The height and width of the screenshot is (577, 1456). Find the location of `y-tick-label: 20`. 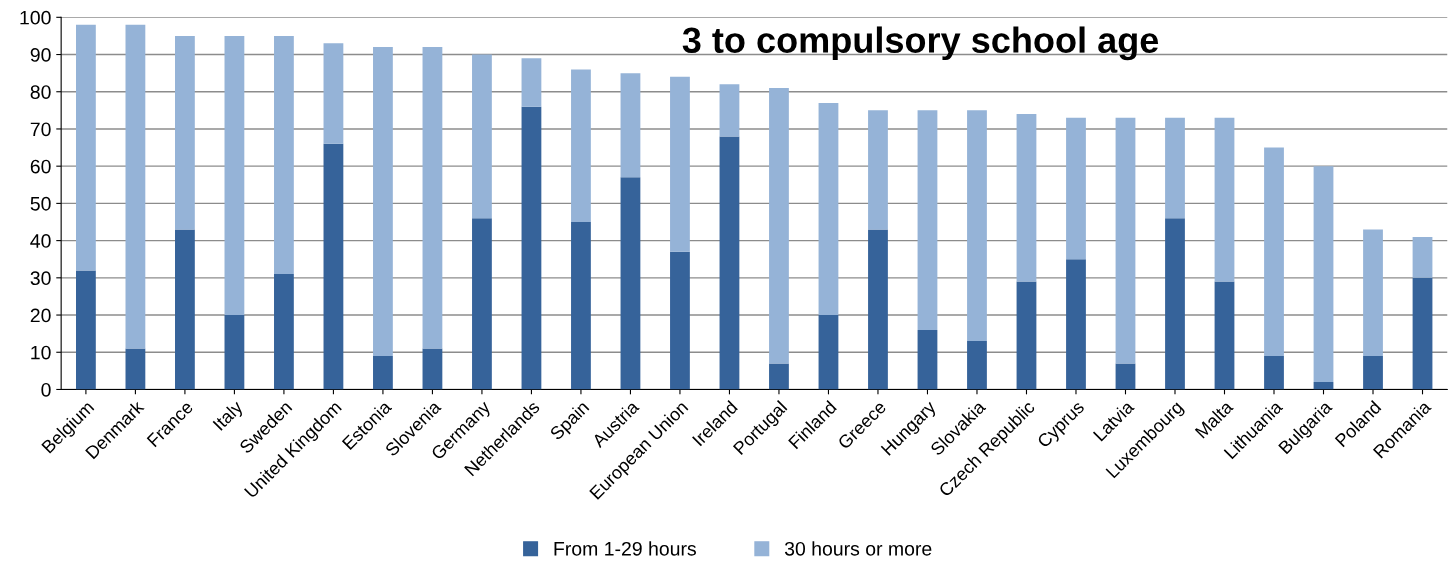

y-tick-label: 20 is located at coordinates (40, 315).